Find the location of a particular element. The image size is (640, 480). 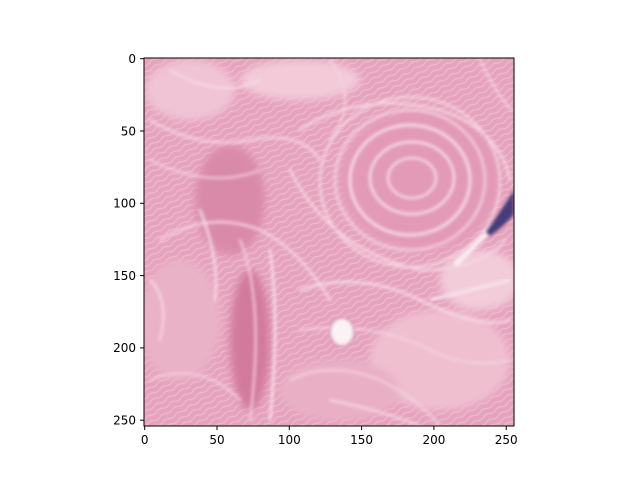

x-tick-label: 250 is located at coordinates (506, 440).